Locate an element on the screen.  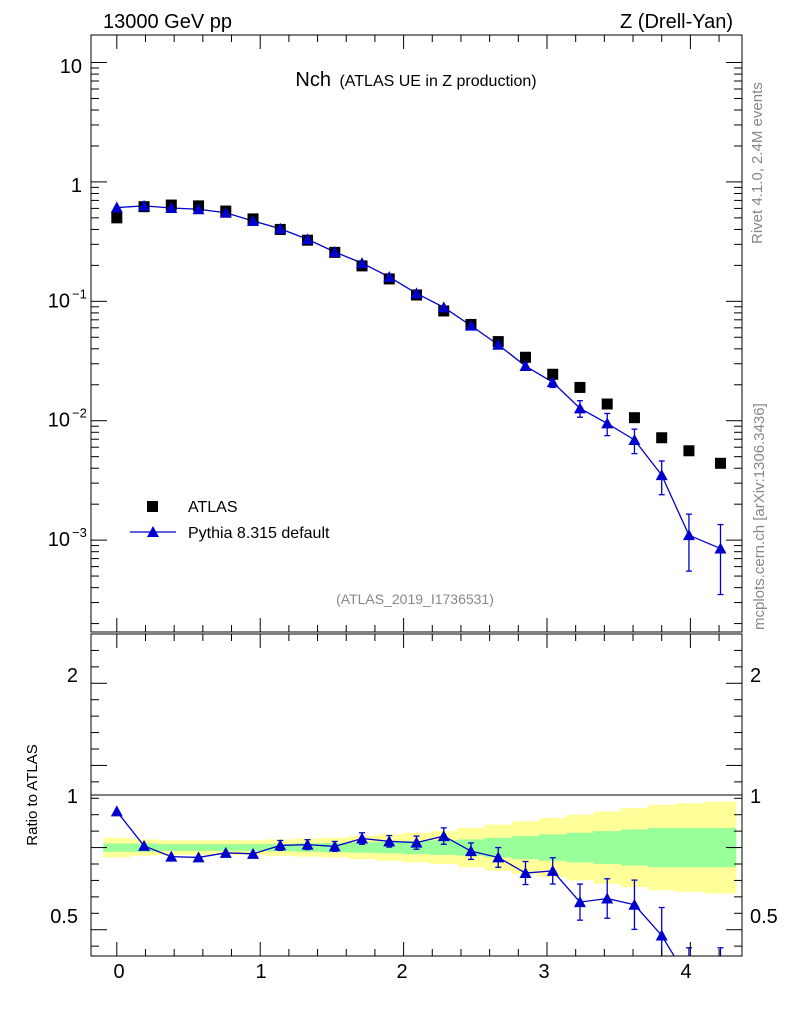
ytick-label-1e-1-exponent: −1 is located at coordinates (79, 293).